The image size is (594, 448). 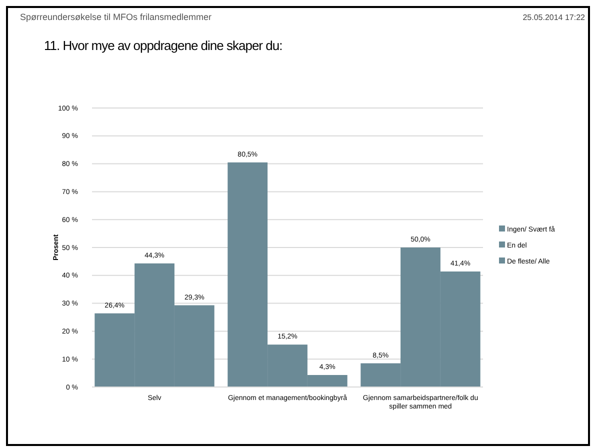 What do you see at coordinates (554, 17) in the screenshot?
I see `text: 25.05.2014 17:22` at bounding box center [554, 17].